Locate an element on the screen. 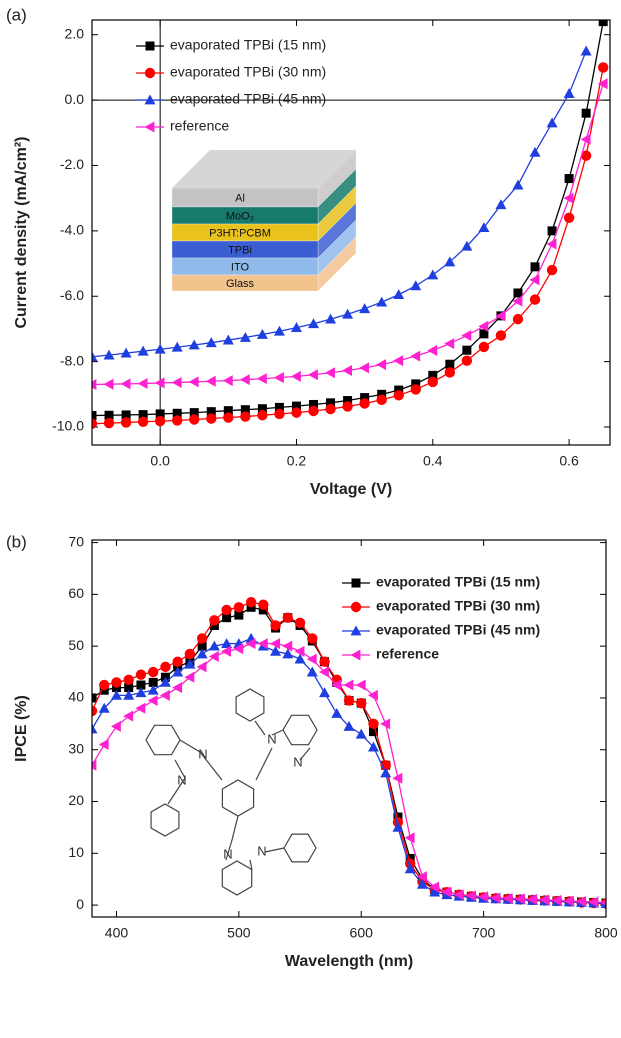  panel-label: (b) is located at coordinates (16, 541).